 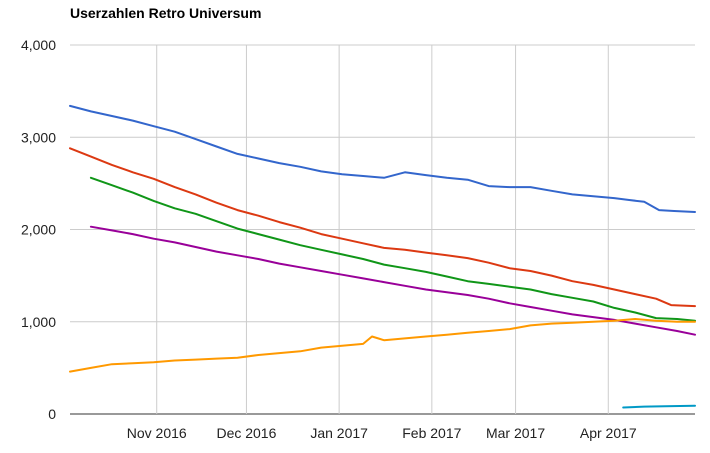 I want to click on y-tick-label: 2,000, so click(x=38, y=230).